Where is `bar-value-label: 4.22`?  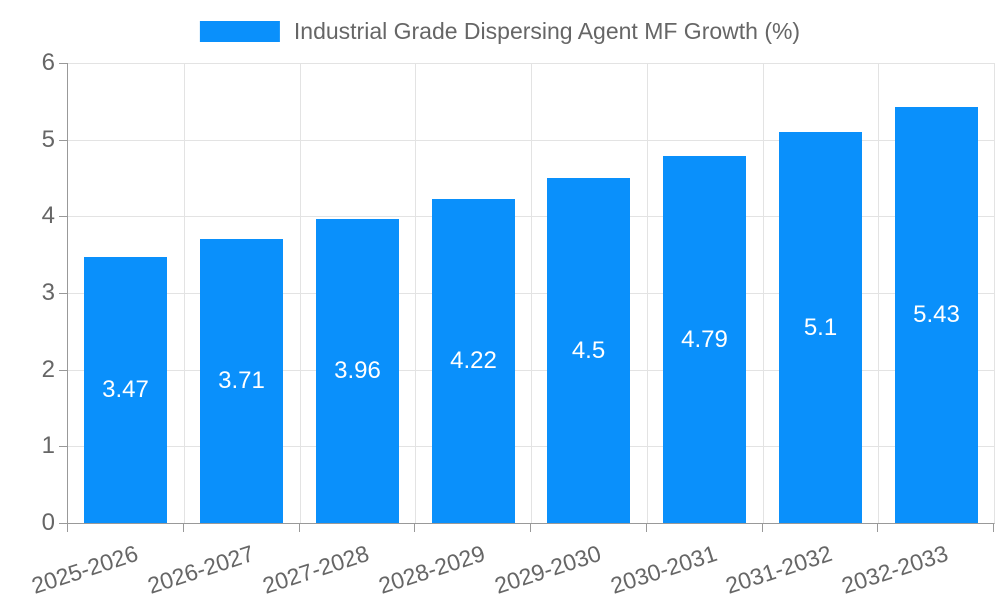
bar-value-label: 4.22 is located at coordinates (473, 360).